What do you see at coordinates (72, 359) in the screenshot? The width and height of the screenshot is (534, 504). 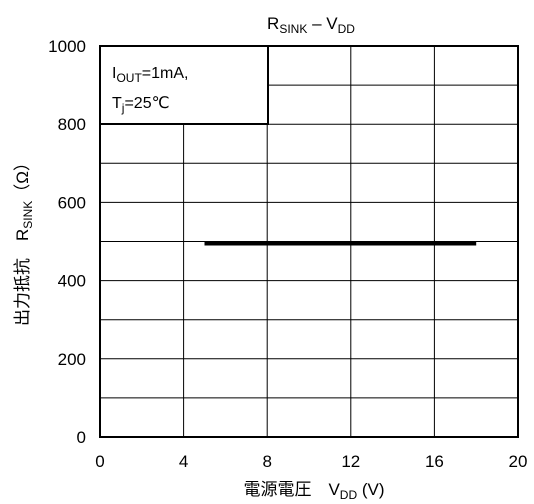 I see `y-tick-label: 200` at bounding box center [72, 359].